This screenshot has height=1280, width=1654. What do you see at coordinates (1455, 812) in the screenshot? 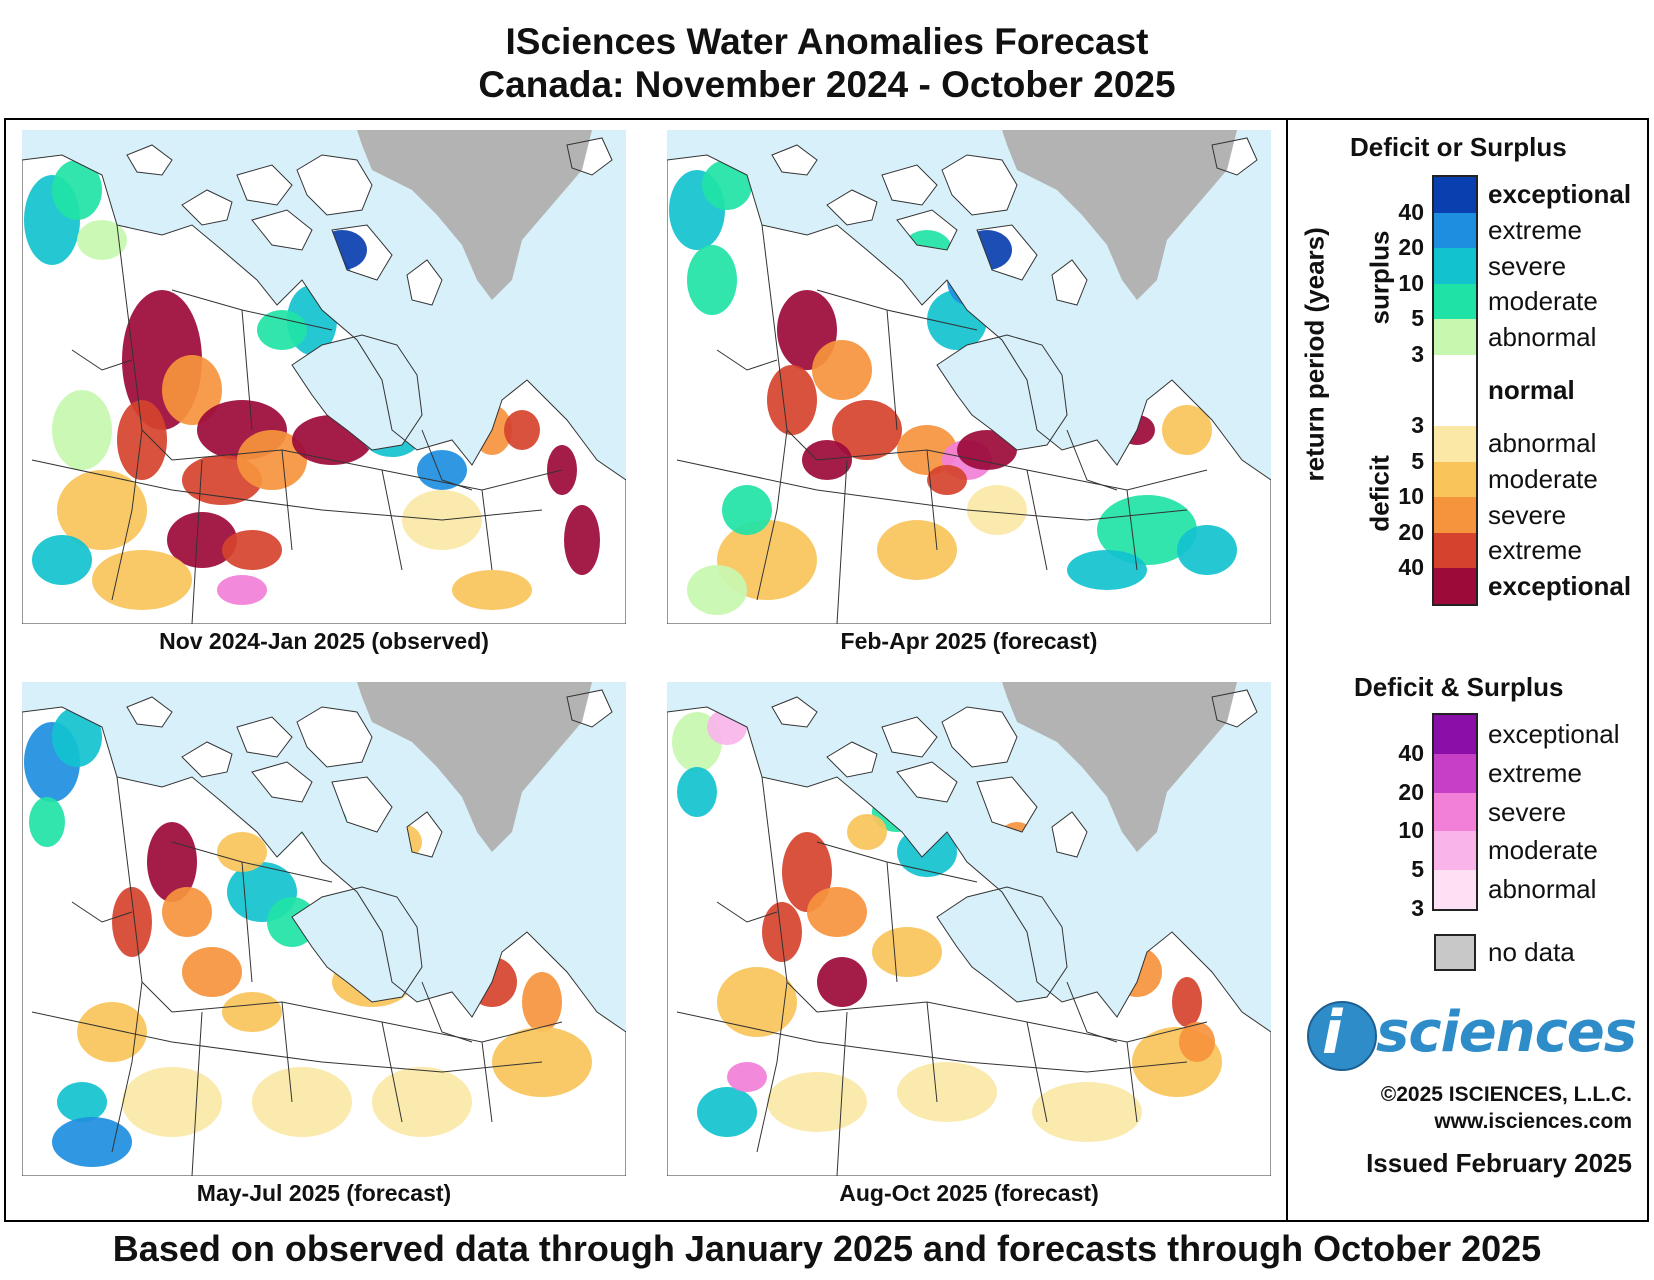
I see `legend-scale2-border` at bounding box center [1455, 812].